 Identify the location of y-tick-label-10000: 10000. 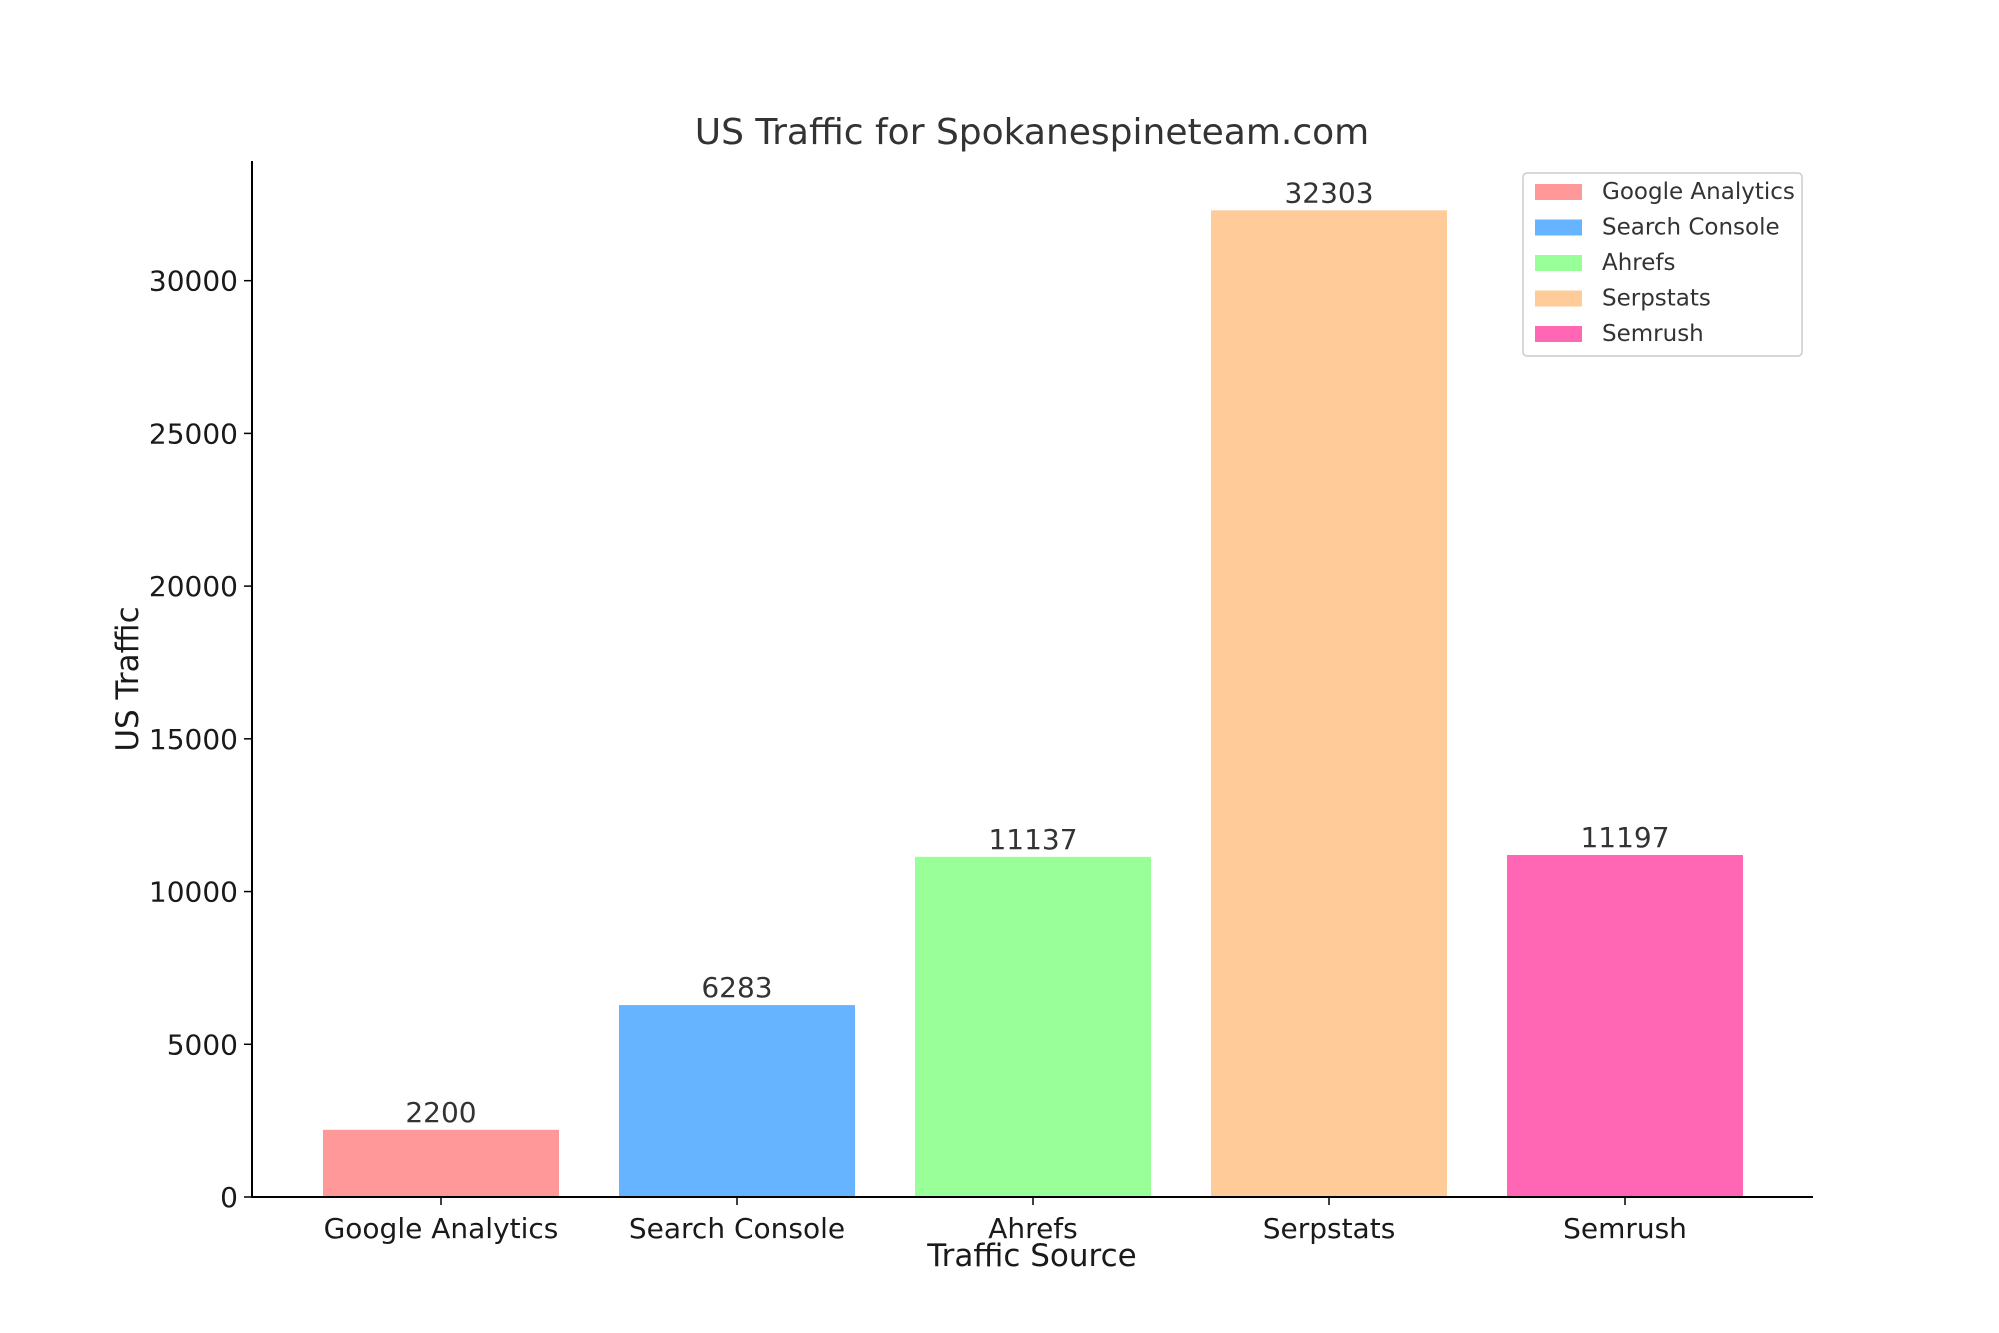
(193, 892).